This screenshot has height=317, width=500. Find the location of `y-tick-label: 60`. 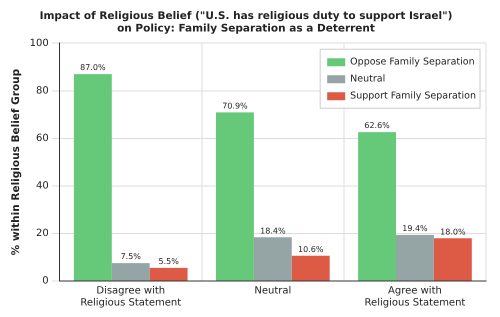

y-tick-label: 60 is located at coordinates (42, 138).